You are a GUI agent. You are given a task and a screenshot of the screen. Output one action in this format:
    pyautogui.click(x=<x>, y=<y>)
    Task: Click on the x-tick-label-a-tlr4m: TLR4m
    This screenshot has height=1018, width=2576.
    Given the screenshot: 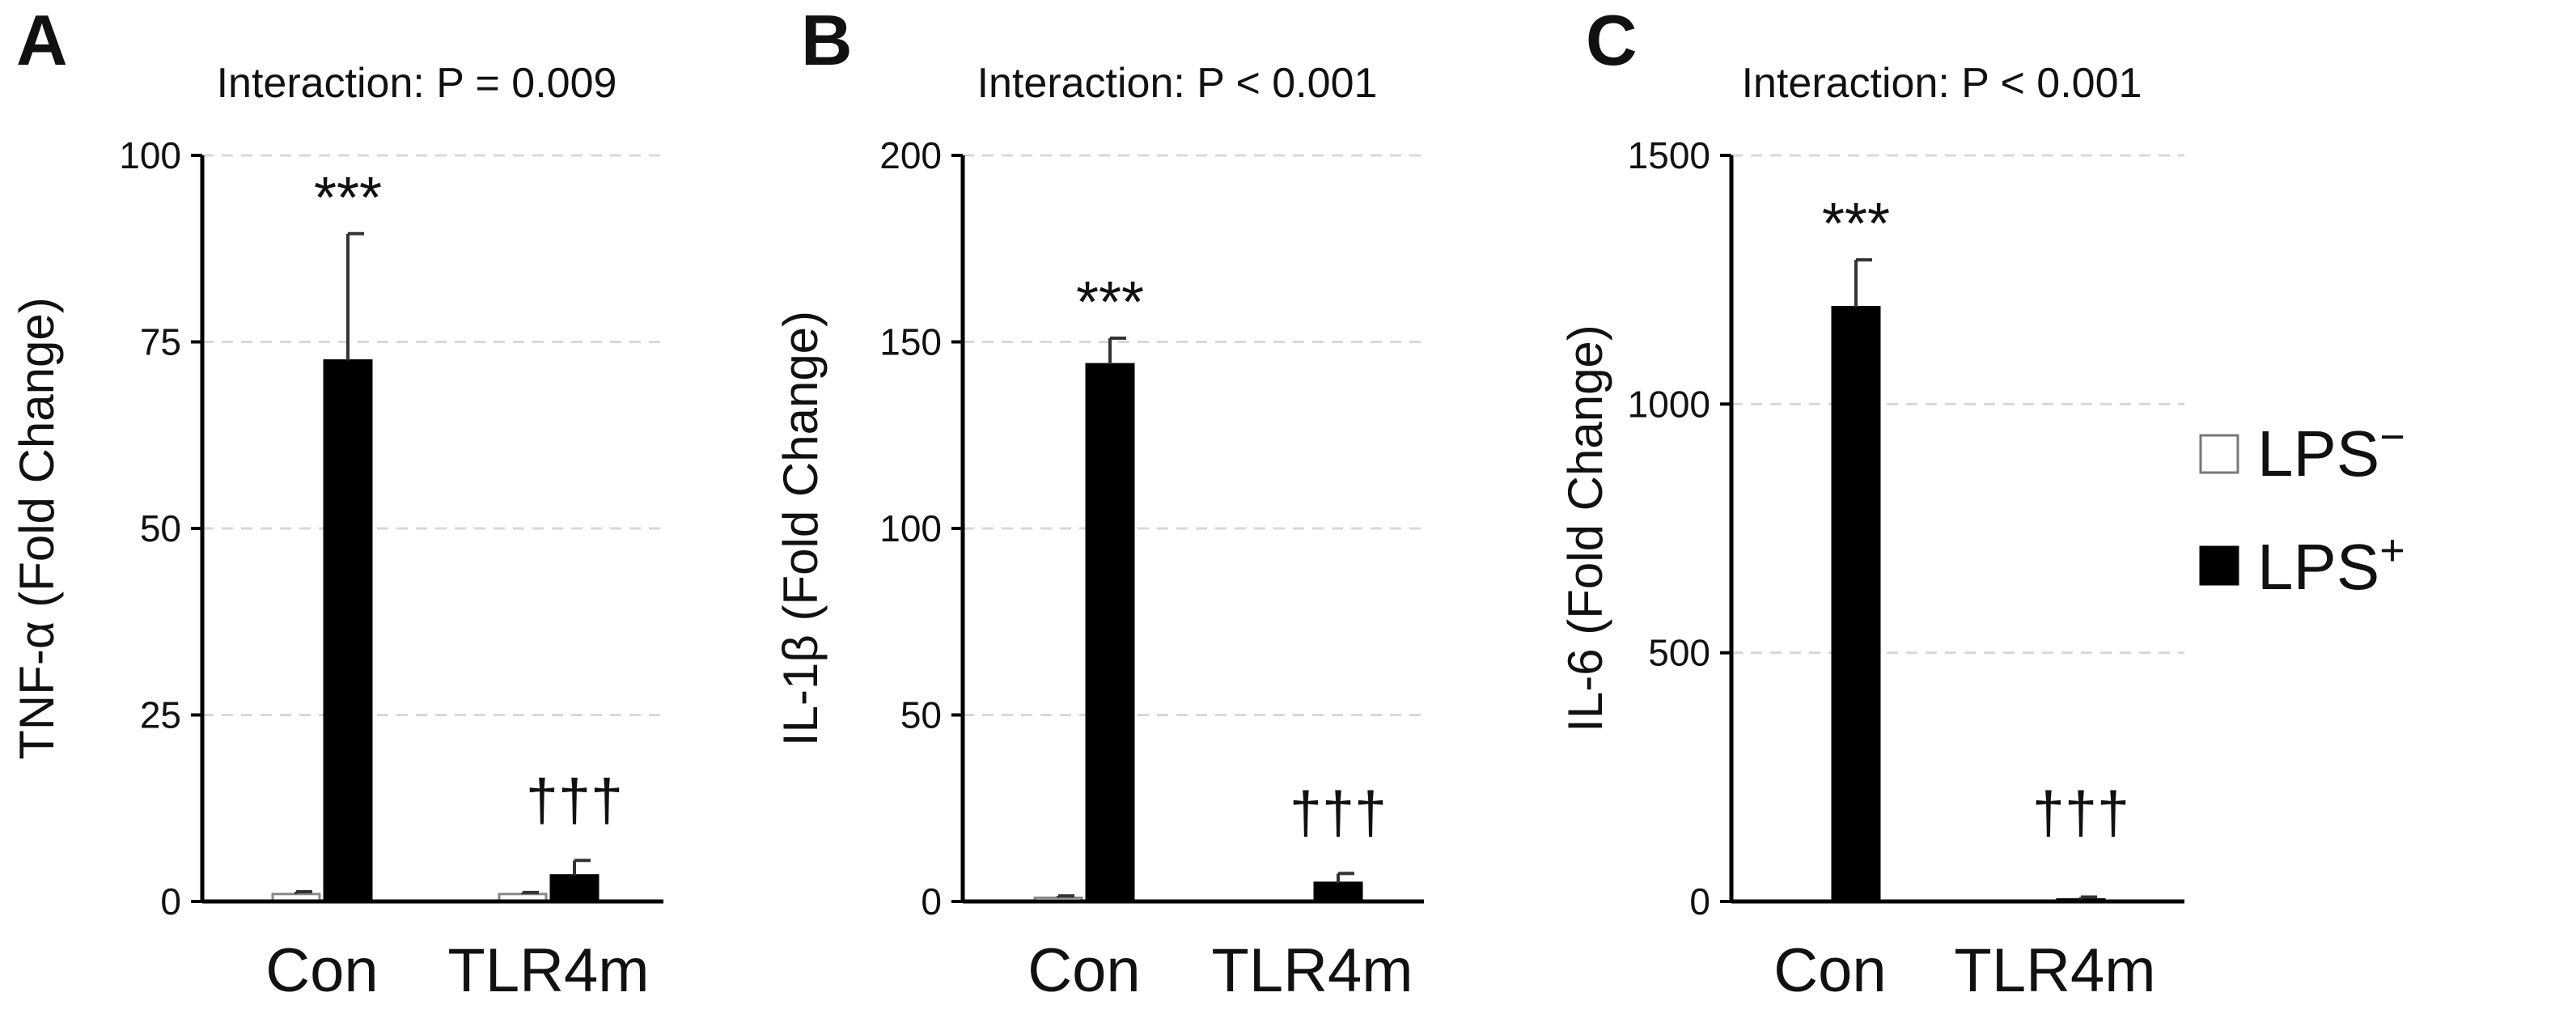 What is the action you would take?
    pyautogui.click(x=548, y=970)
    